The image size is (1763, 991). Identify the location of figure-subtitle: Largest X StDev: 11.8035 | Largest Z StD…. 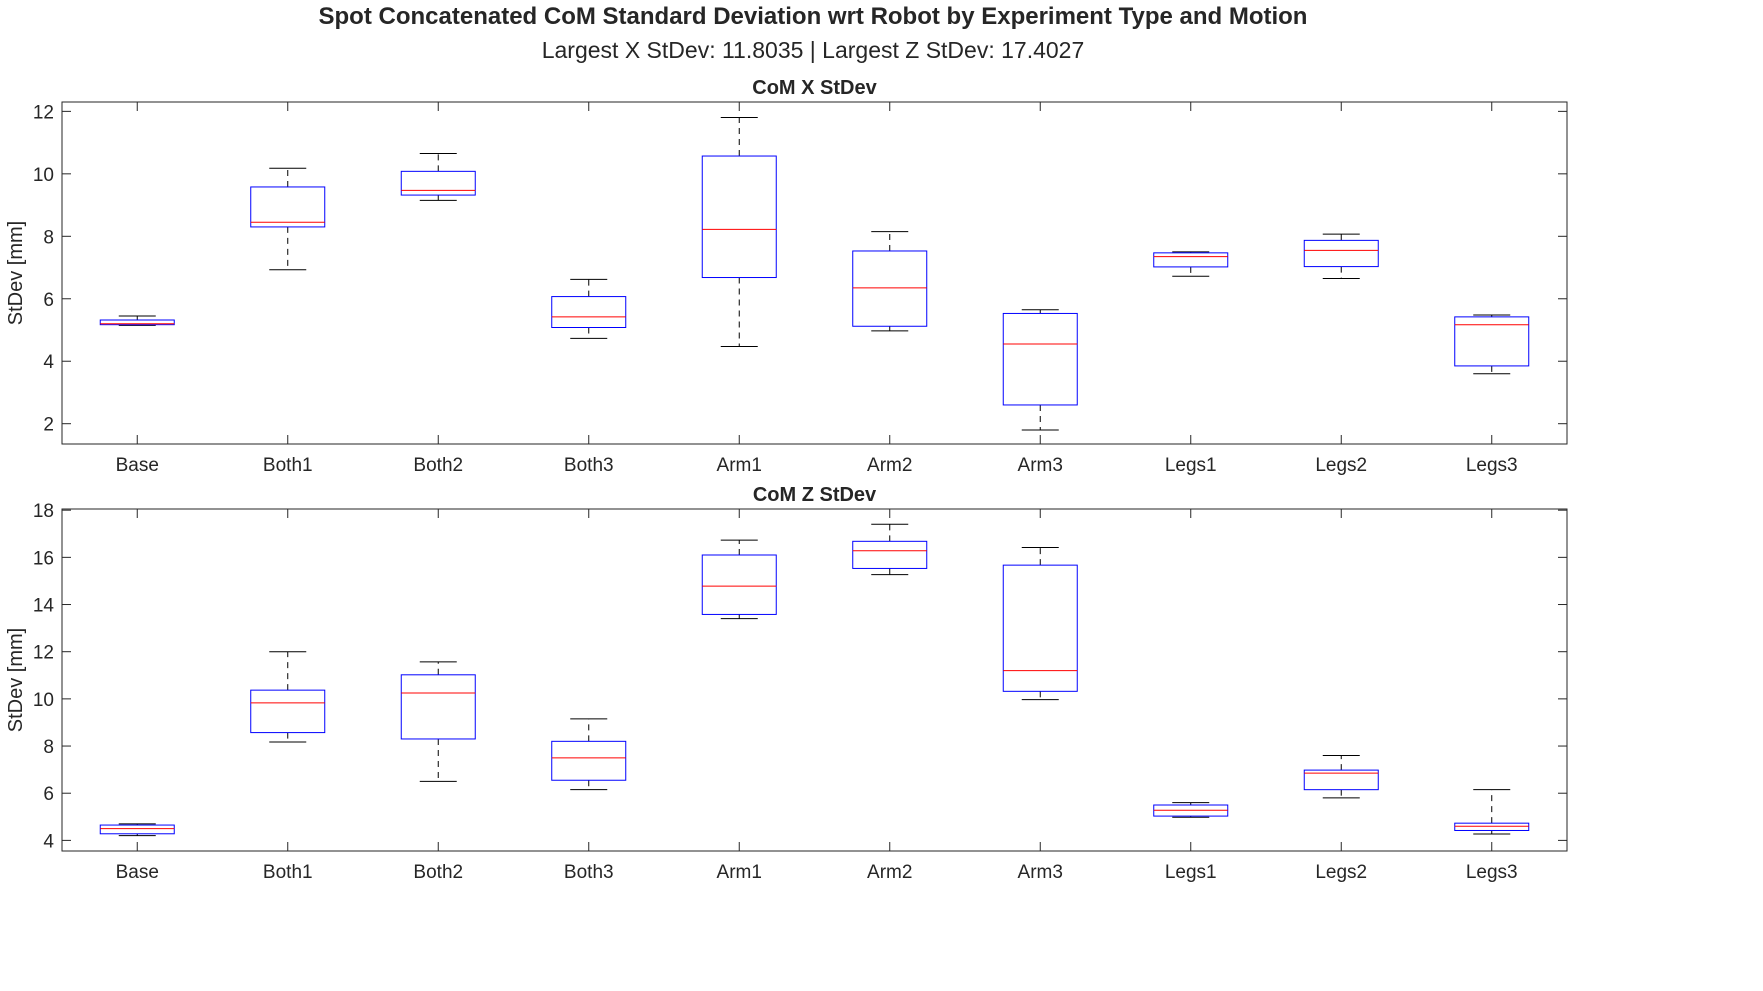
(813, 50).